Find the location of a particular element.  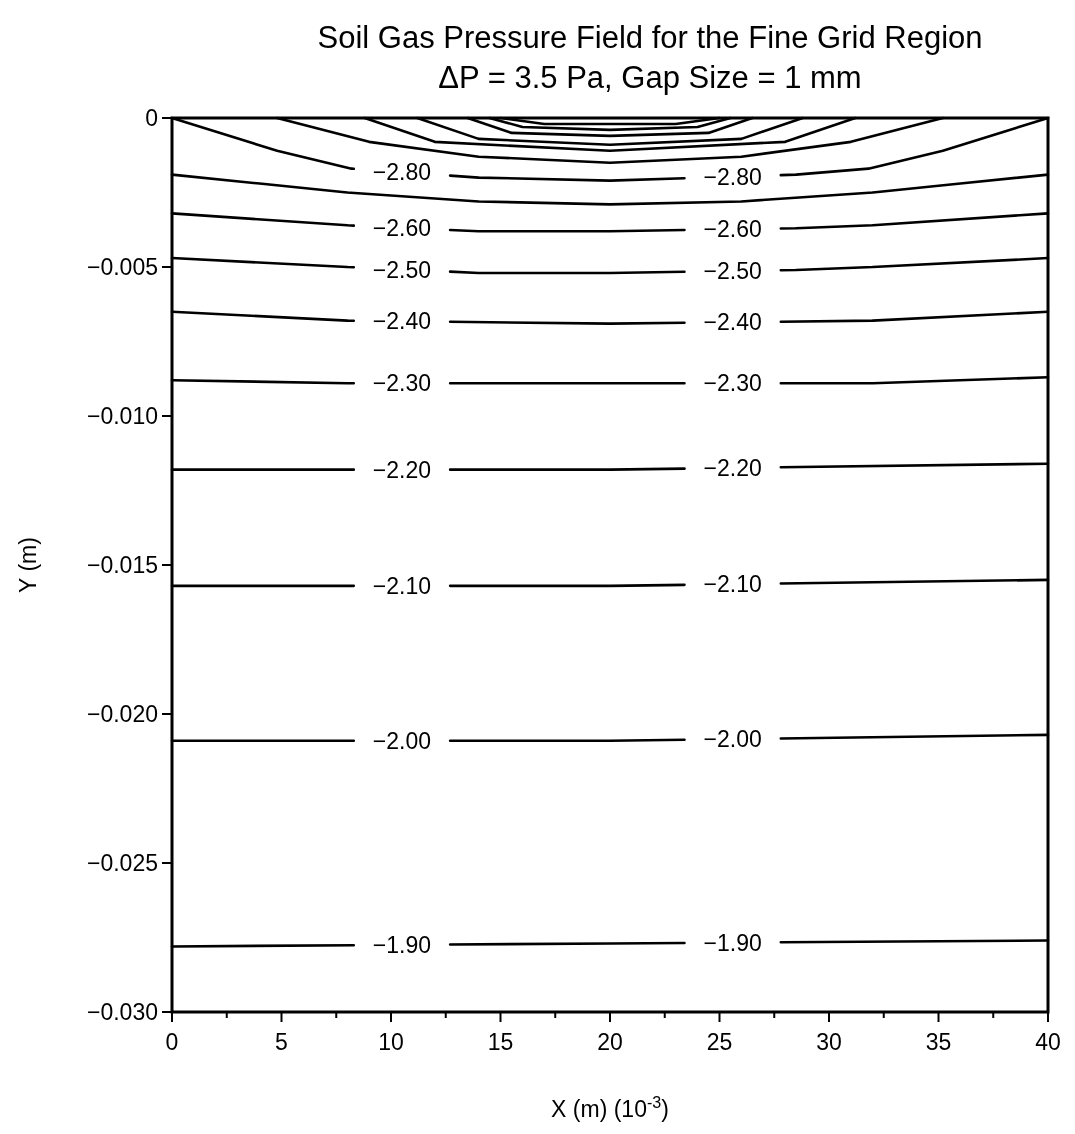

x-tick-label: 25 is located at coordinates (719, 1042).